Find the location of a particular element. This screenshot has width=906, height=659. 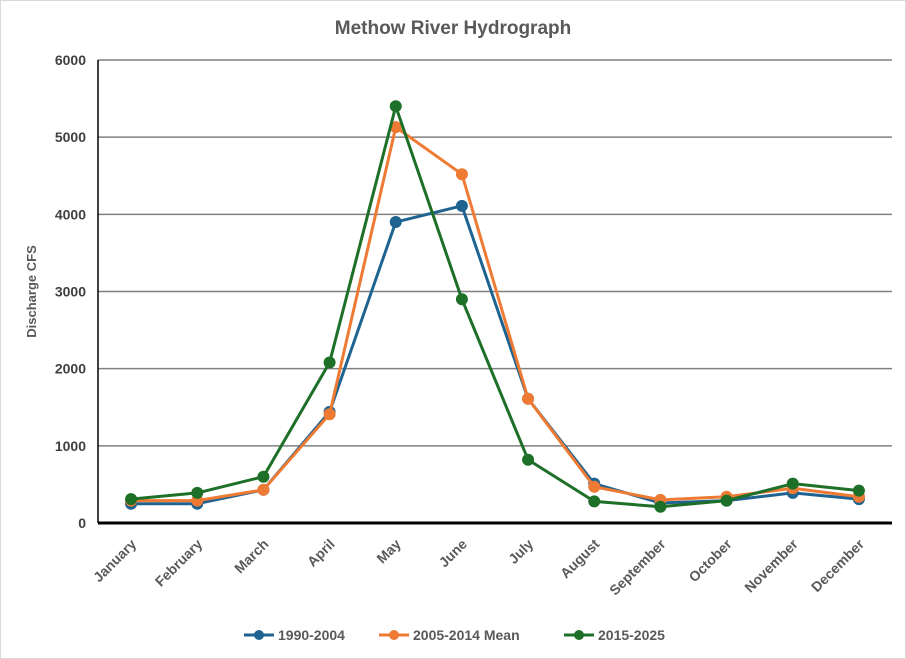

y-tick-label: 4000 is located at coordinates (70, 214).